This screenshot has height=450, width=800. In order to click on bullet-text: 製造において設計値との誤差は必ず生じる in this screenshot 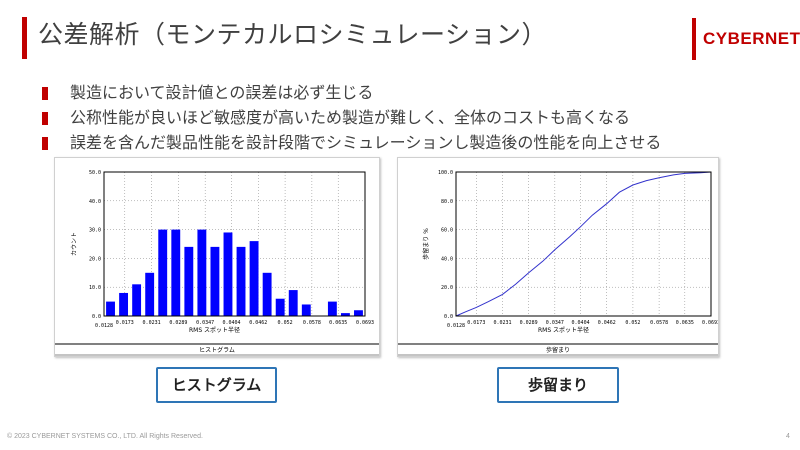, I will do `click(222, 92)`.